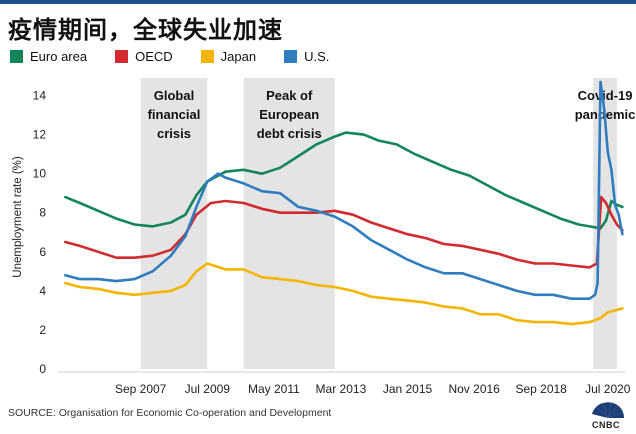 The image size is (636, 434). What do you see at coordinates (42, 252) in the screenshot?
I see `y-tick-label: 6` at bounding box center [42, 252].